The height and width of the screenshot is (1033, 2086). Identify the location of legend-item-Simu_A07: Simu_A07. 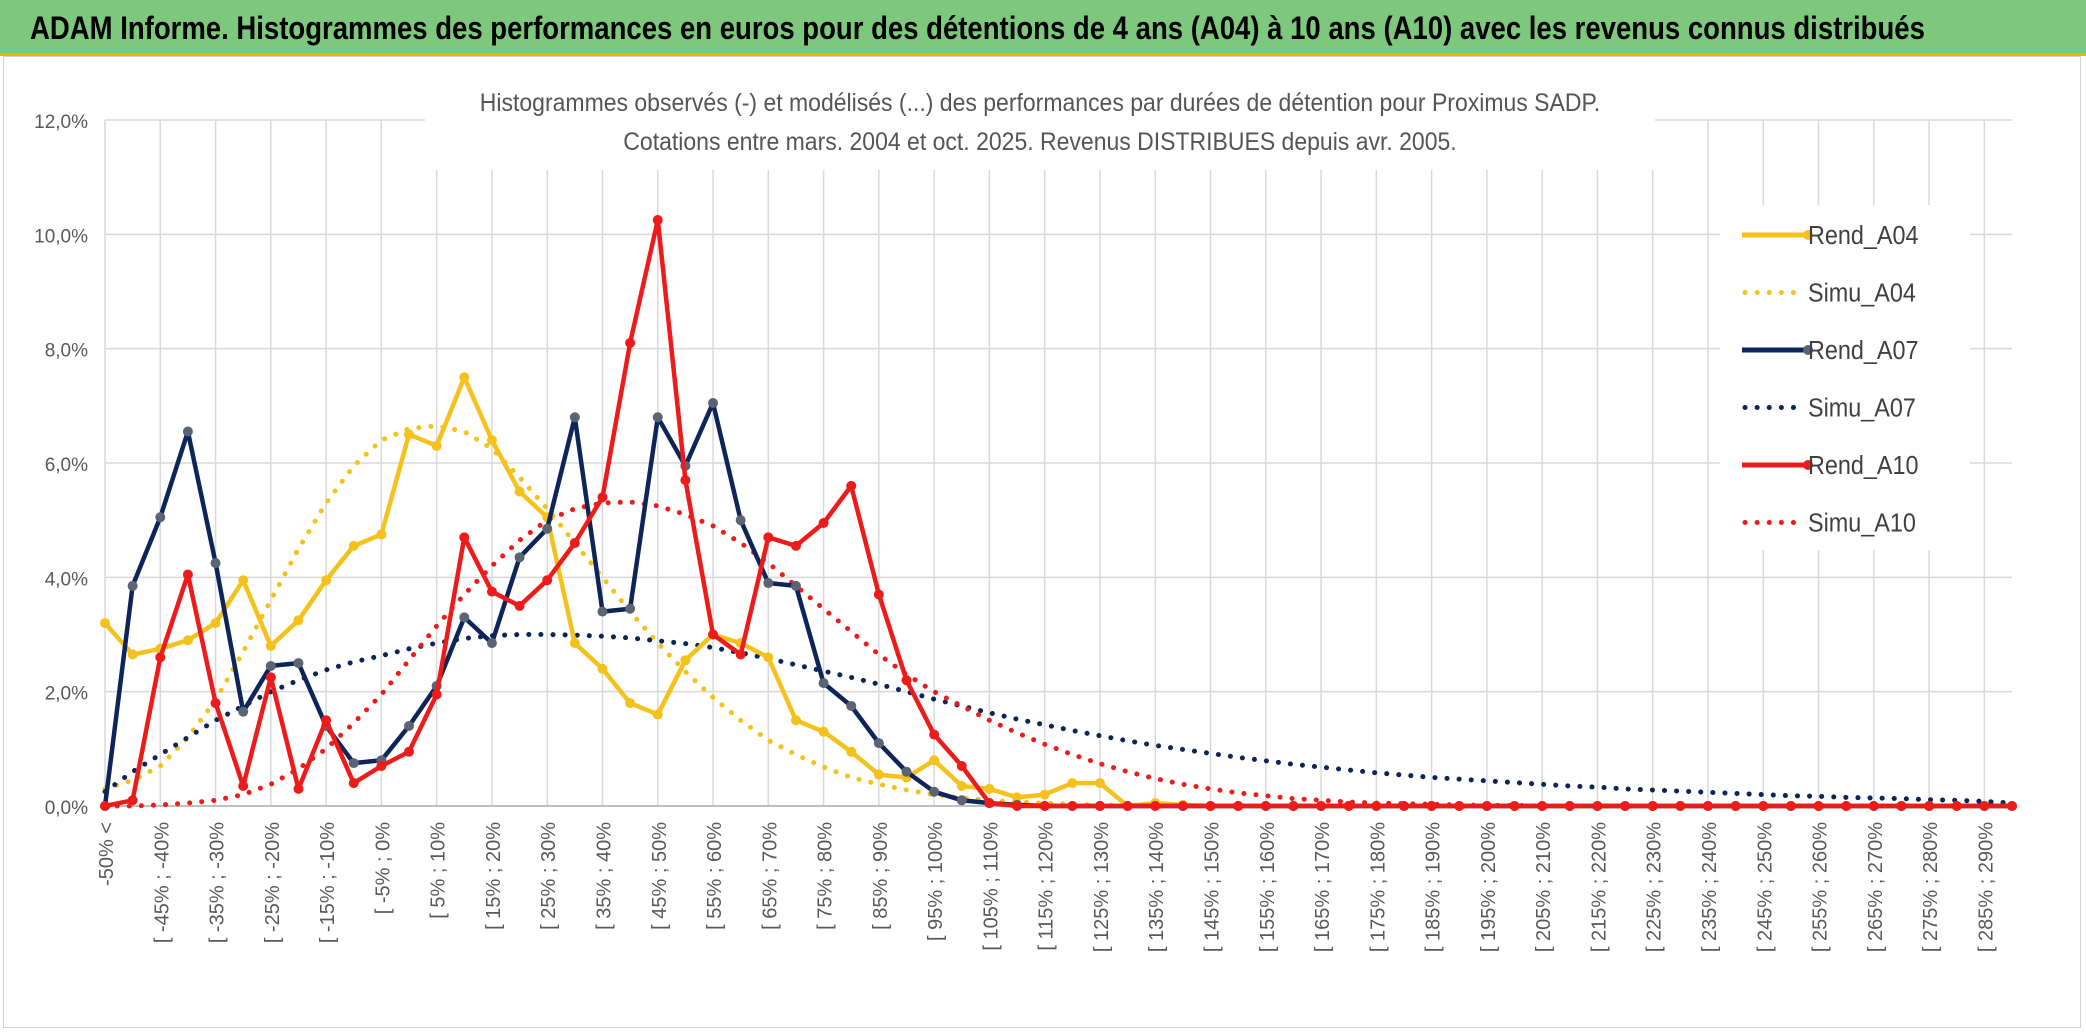
(1829, 408).